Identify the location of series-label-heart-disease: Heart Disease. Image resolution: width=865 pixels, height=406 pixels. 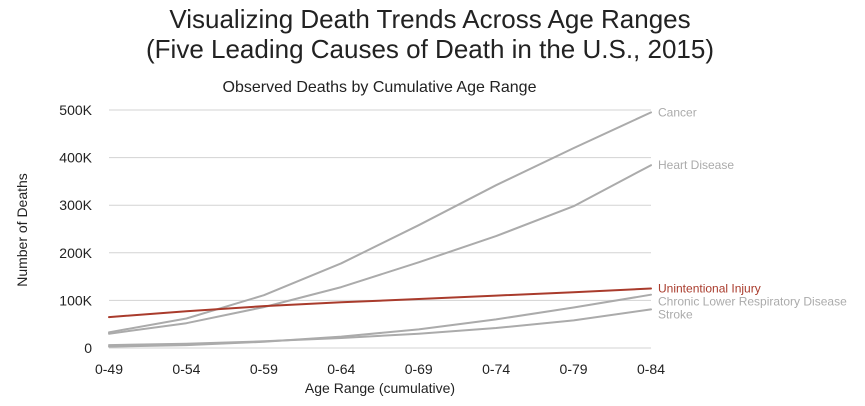
(696, 165).